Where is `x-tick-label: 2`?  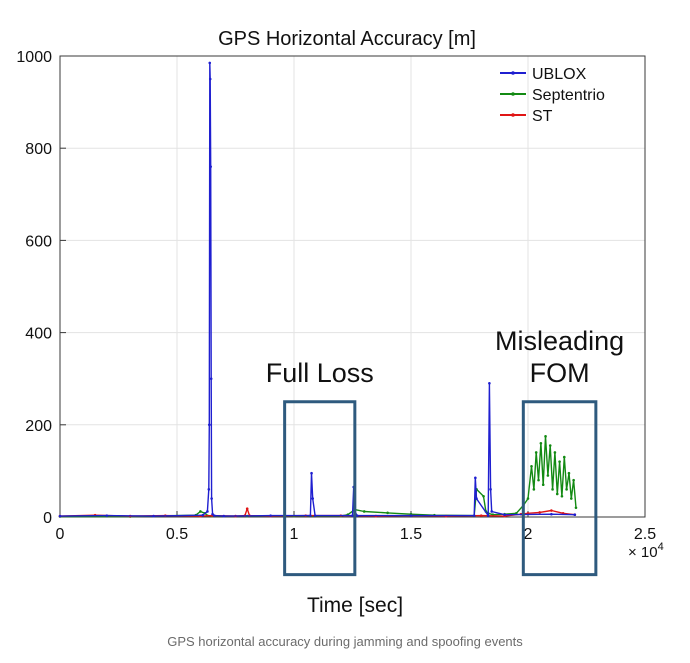
x-tick-label: 2 is located at coordinates (528, 534).